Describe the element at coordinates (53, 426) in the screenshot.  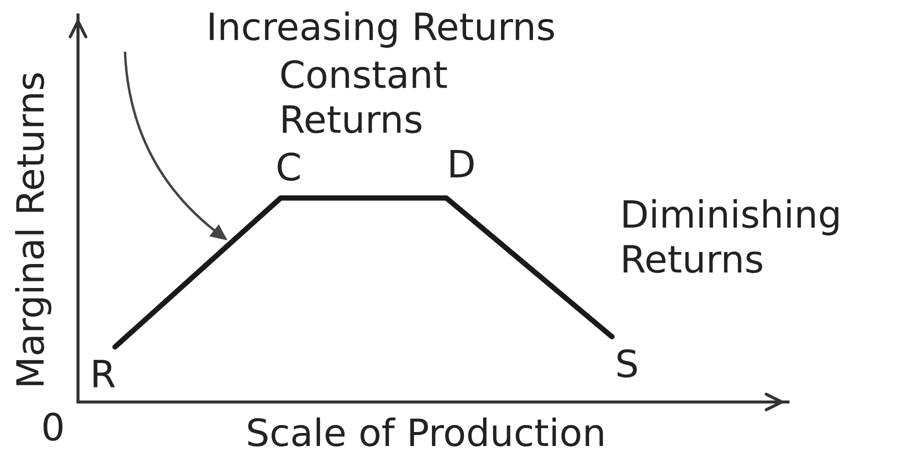
I see `text: 0` at that location.